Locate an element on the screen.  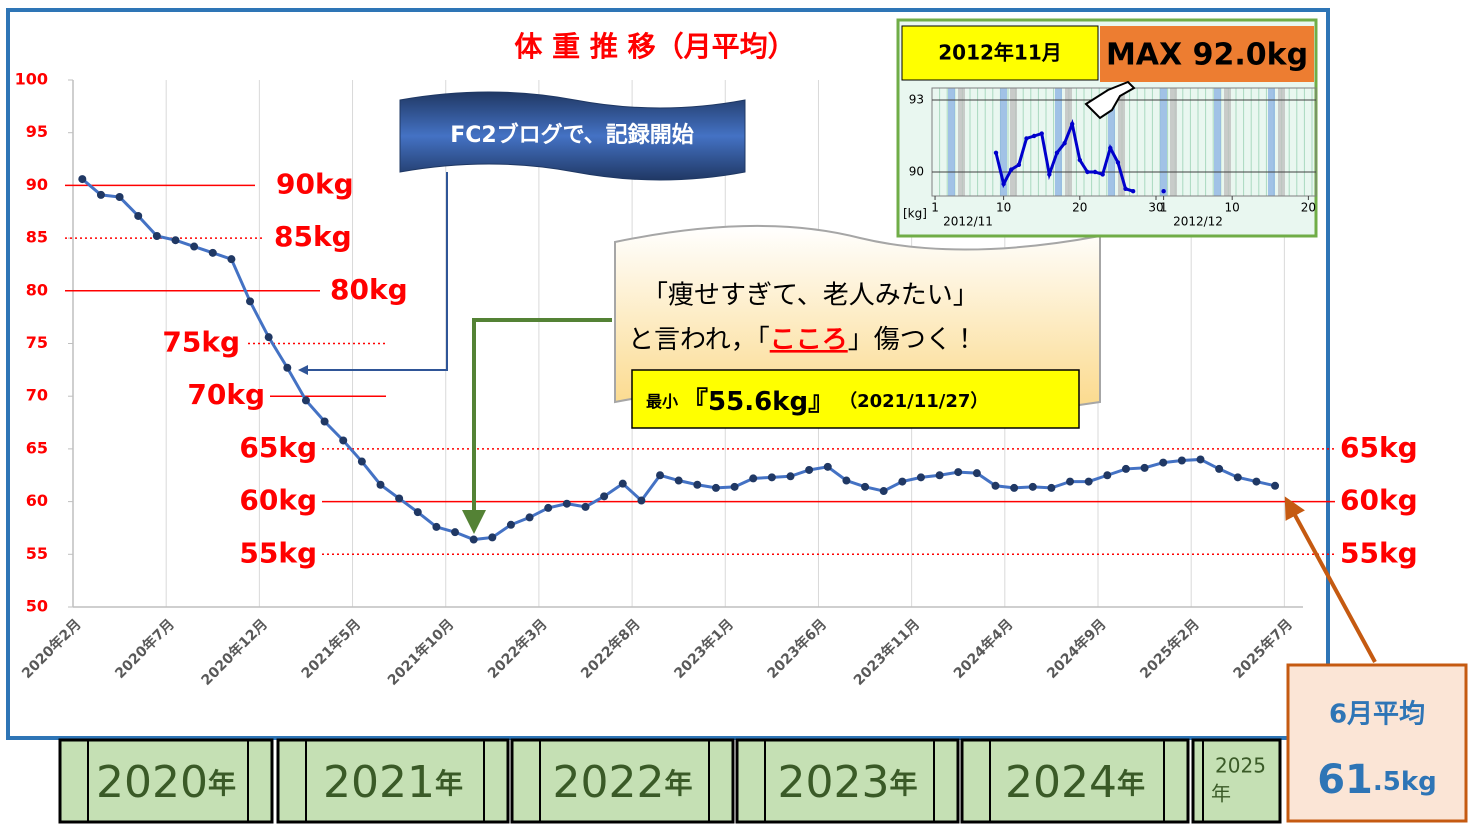
y-tick-label: 55 is located at coordinates (37, 553).